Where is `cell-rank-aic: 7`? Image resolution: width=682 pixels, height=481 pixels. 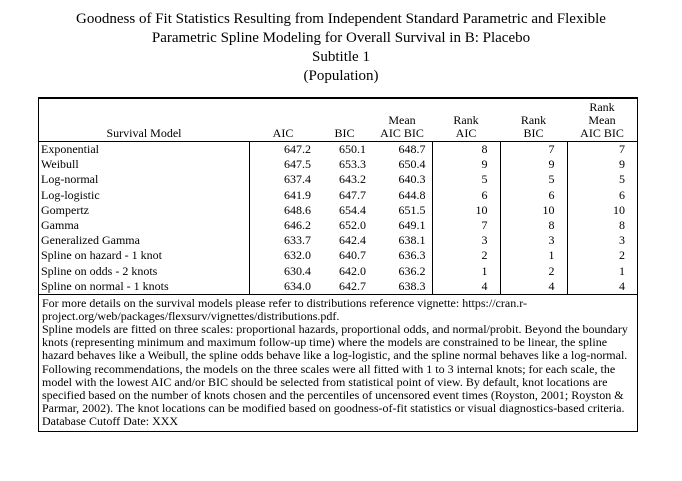
cell-rank-aic: 7 is located at coordinates (466, 226).